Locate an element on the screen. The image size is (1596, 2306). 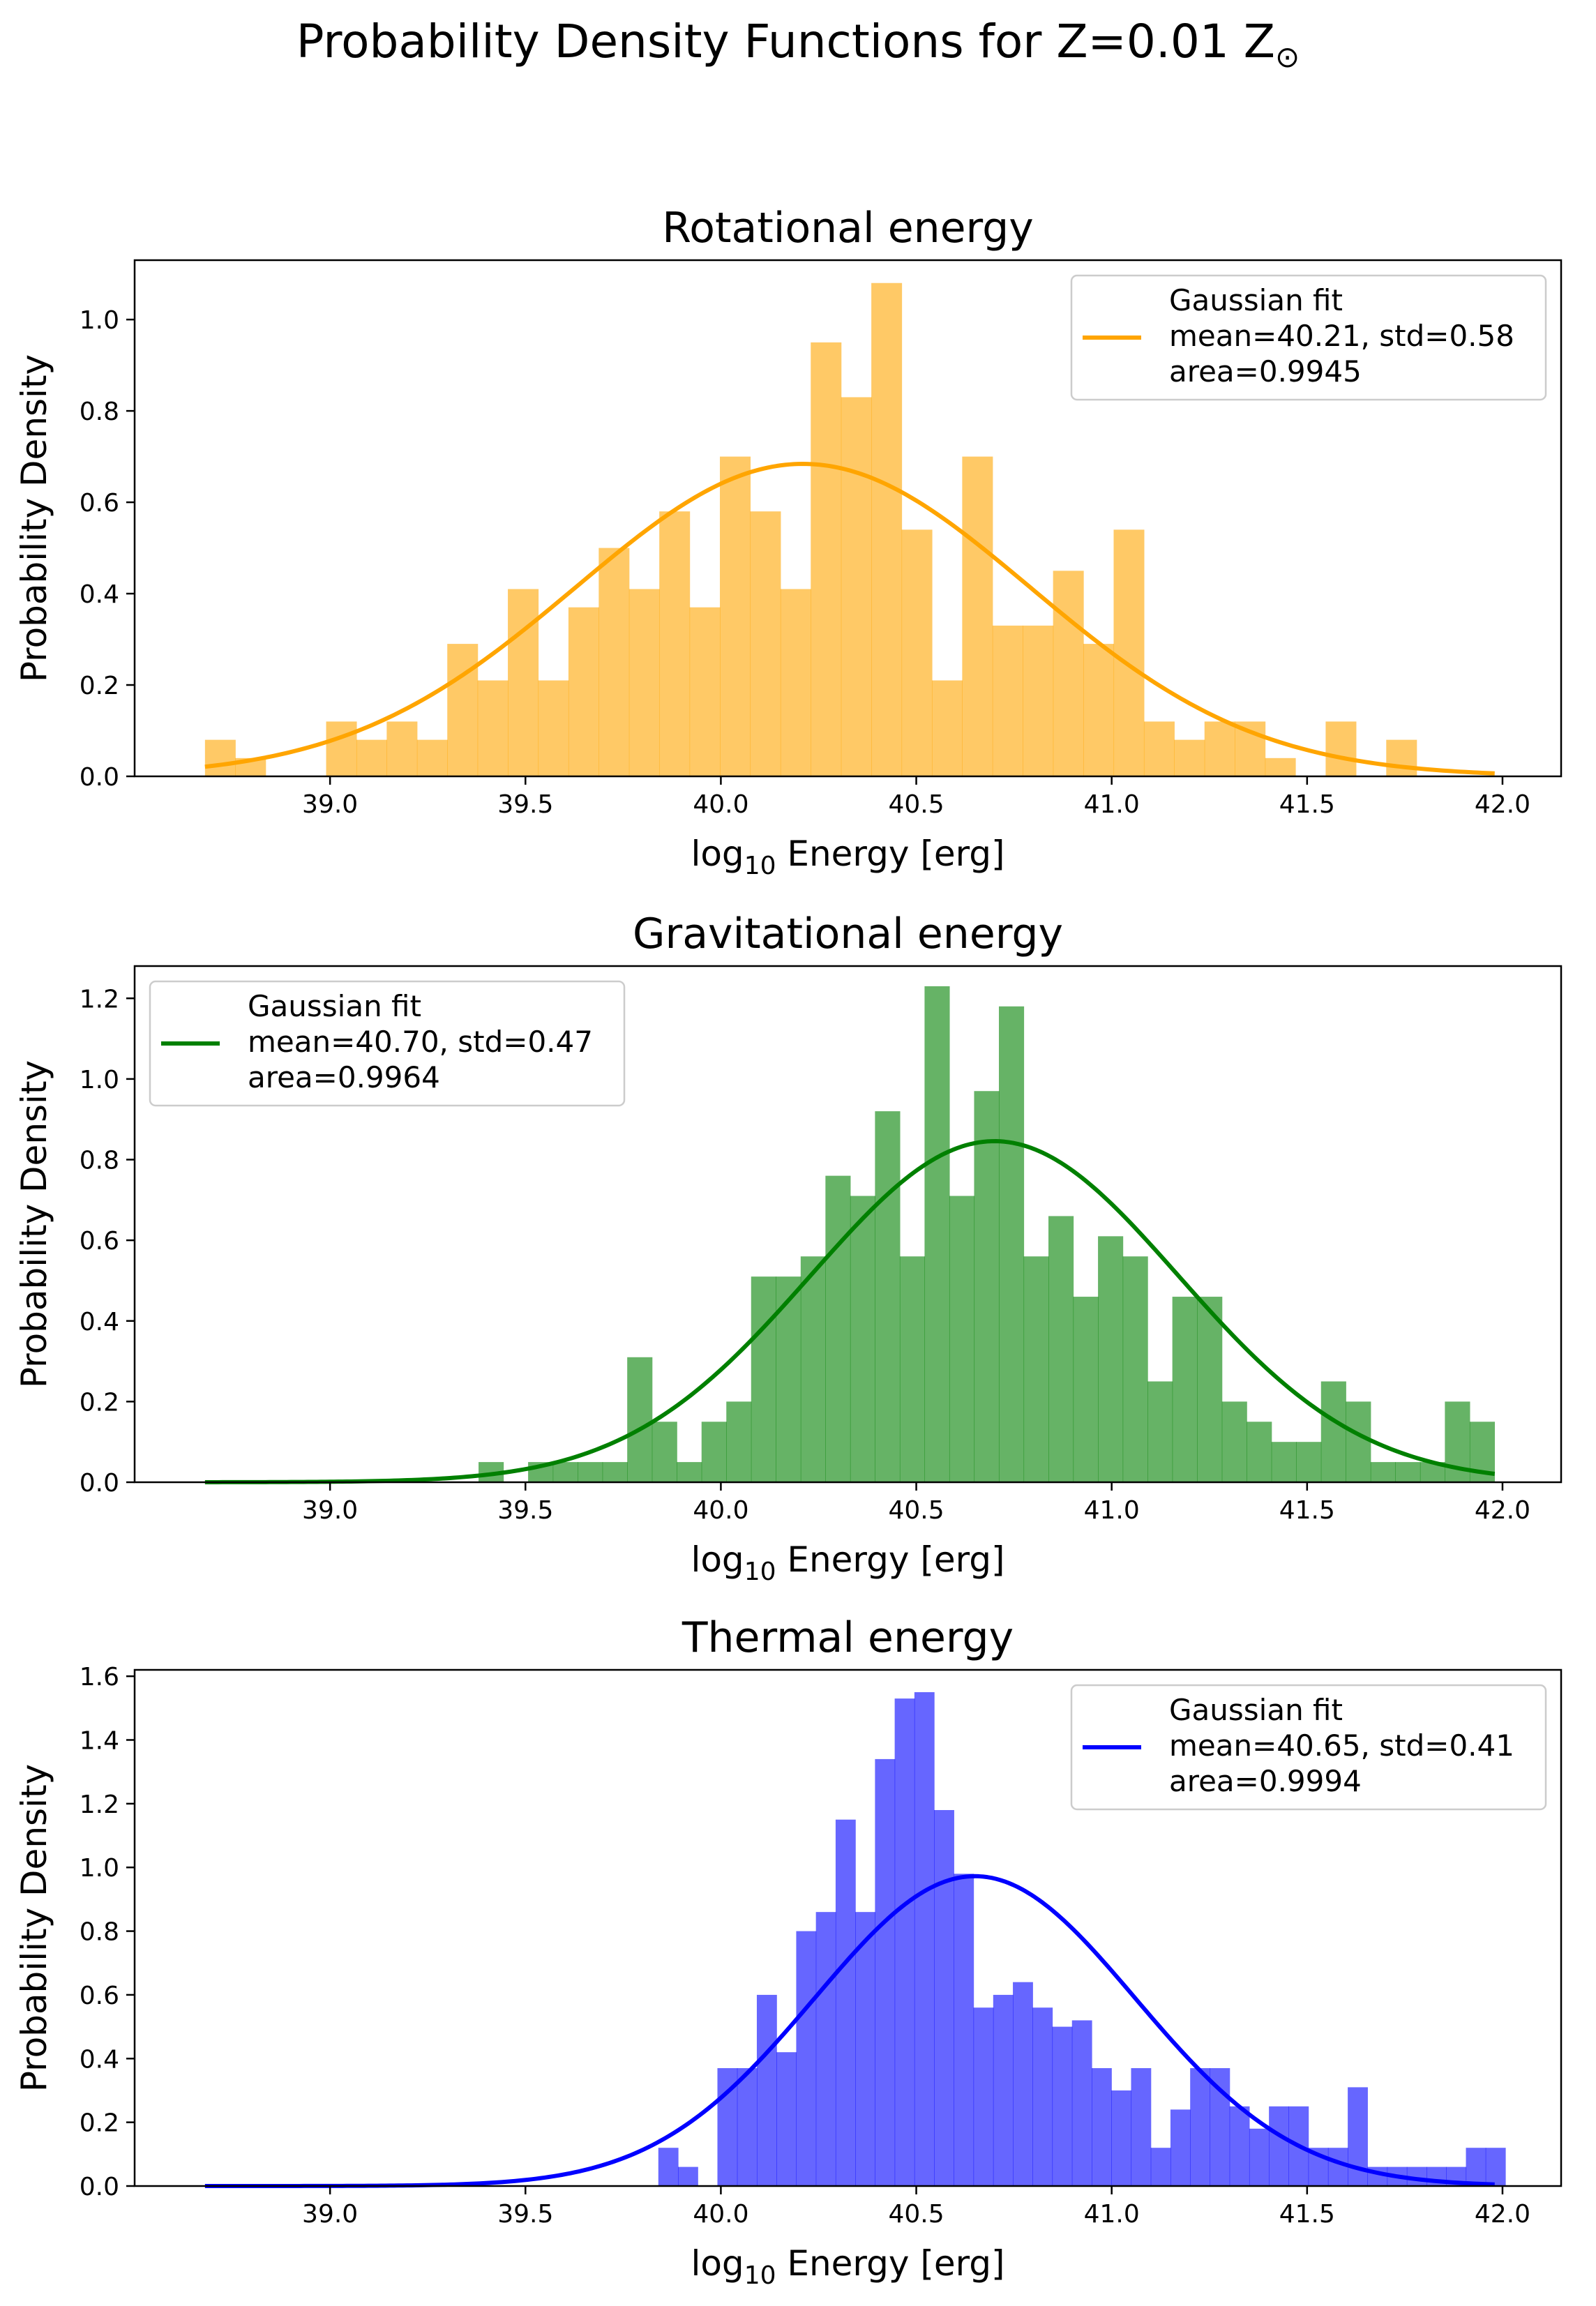
y-tick-label: 0.6 is located at coordinates (99, 1241).